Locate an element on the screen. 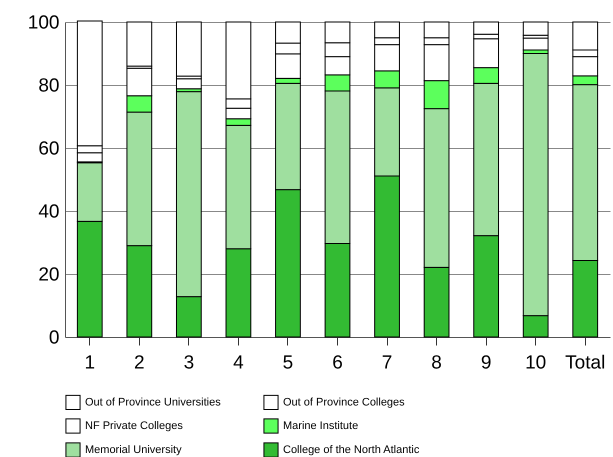 The image size is (613, 457). y-tick-label: 80 is located at coordinates (49, 86).